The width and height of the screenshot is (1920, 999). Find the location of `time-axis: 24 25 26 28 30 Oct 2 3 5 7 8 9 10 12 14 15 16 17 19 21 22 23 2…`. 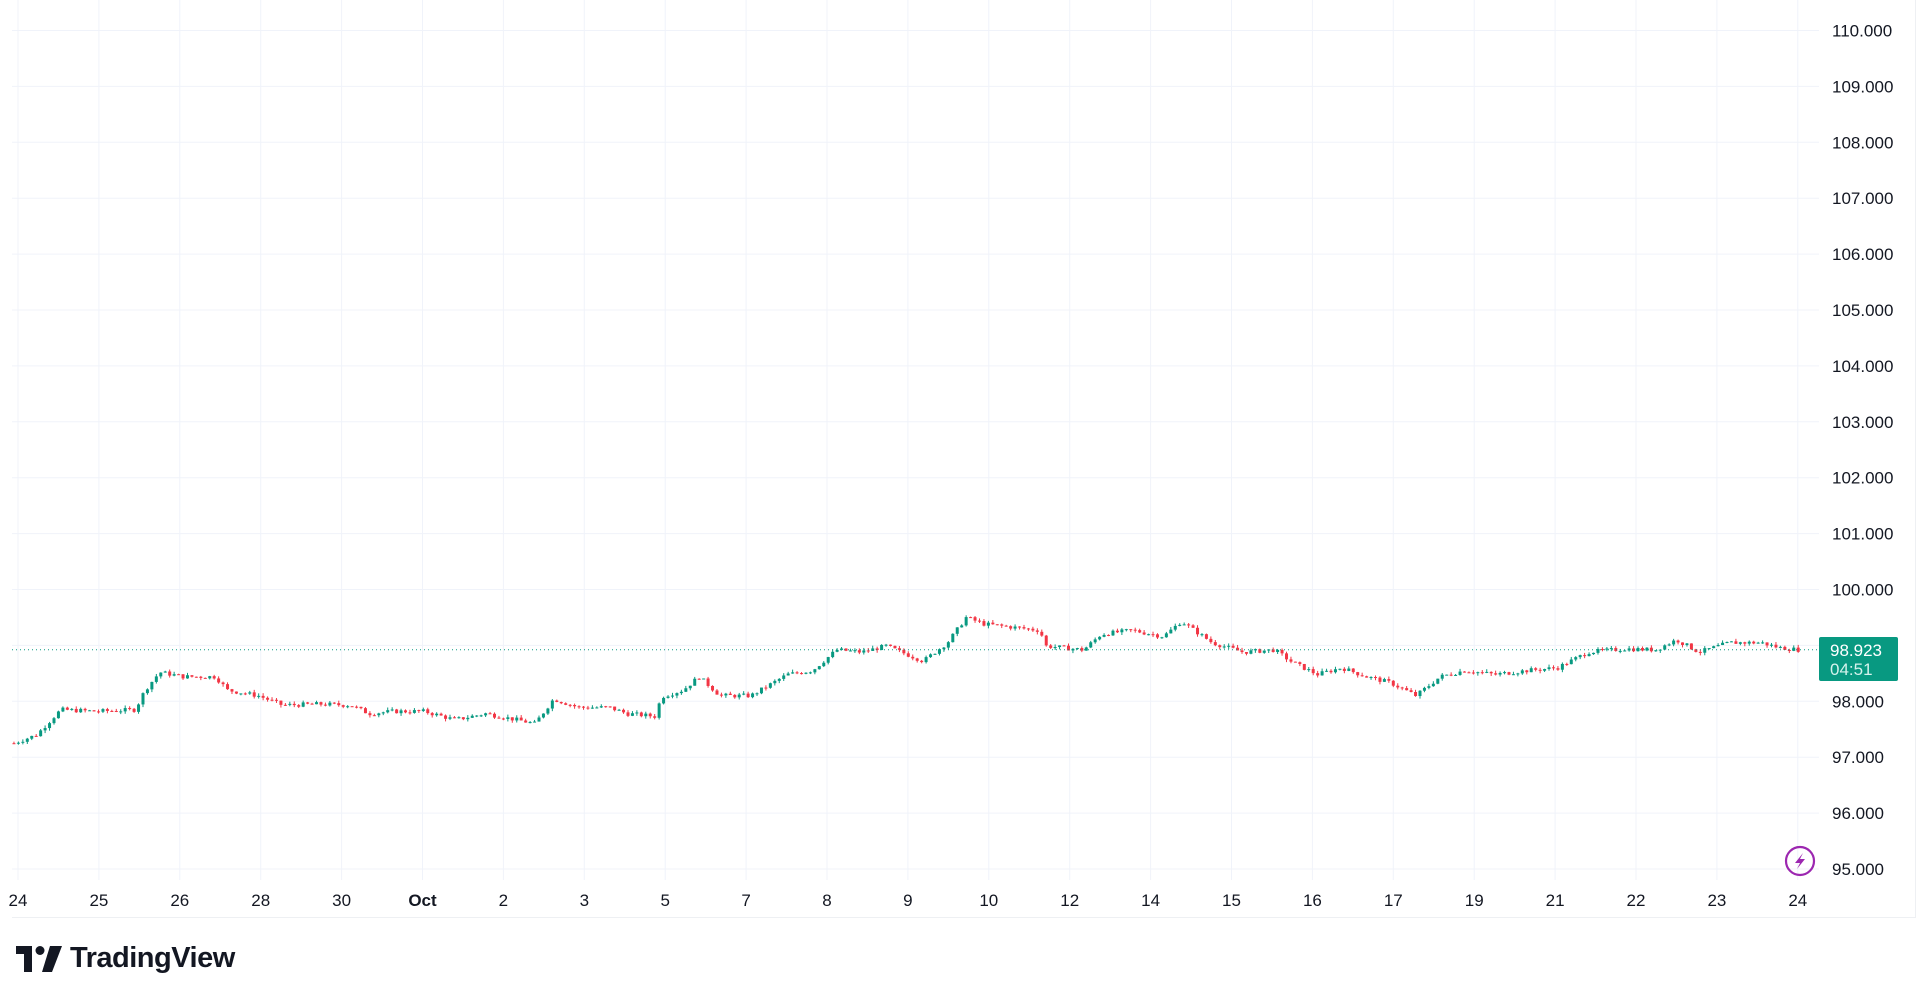

time-axis: 24 25 26 28 30 Oct 2 3 5 7 8 9 10 12 14 15 16 17 19 21 22 23 2… is located at coordinates (908, 900).